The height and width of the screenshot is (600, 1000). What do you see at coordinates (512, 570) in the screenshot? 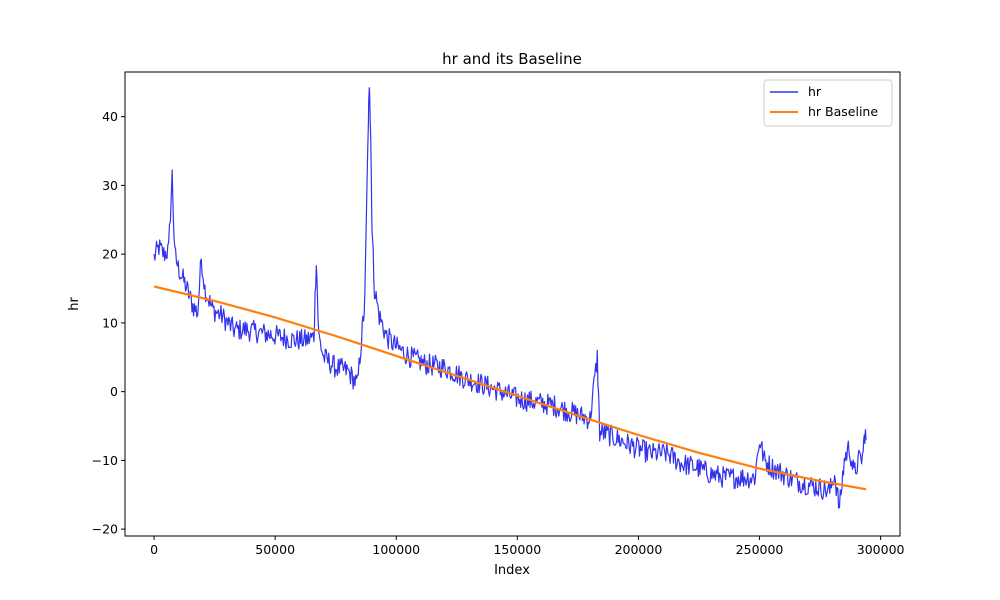
I see `x-axis-label: Index` at bounding box center [512, 570].